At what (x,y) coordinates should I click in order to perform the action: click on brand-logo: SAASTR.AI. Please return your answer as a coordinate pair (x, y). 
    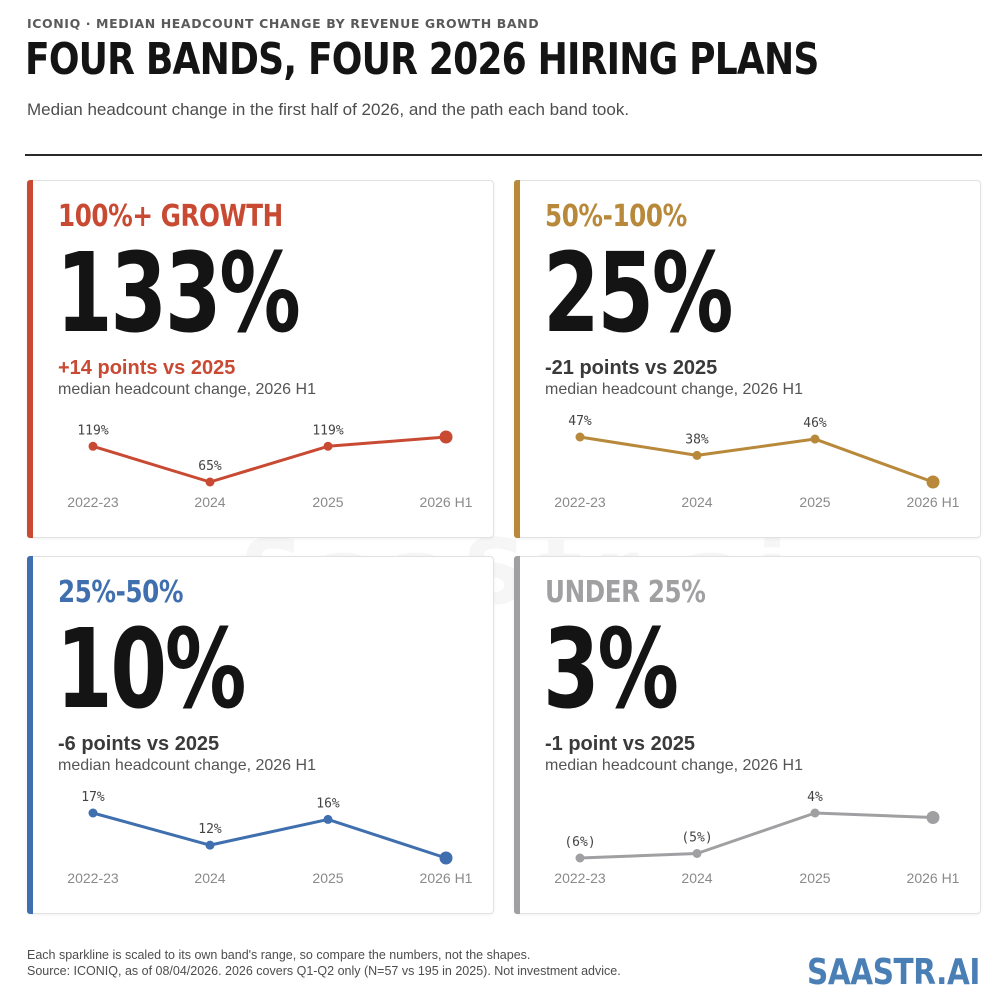
    Looking at the image, I should click on (893, 972).